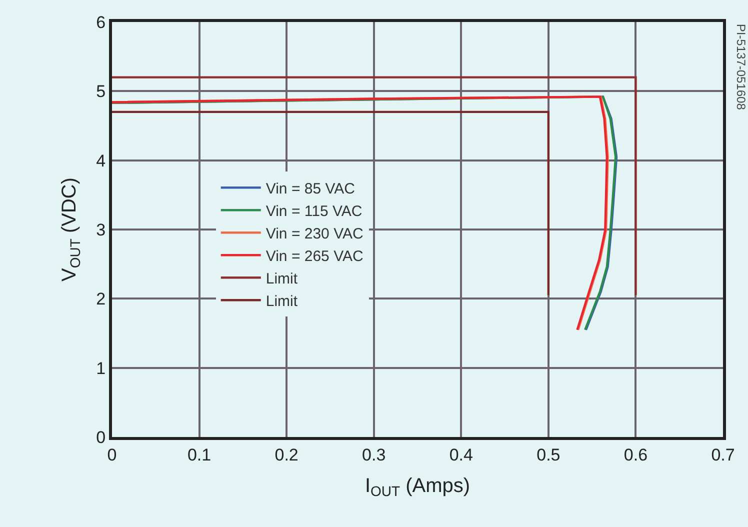  I want to click on legend-label: Vin = 230 VAC, so click(315, 234).